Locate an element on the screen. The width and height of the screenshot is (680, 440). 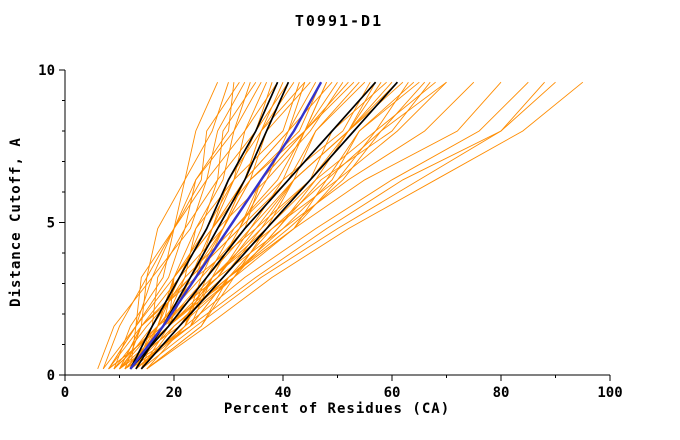
x-tick-label: 40 is located at coordinates (283, 393).